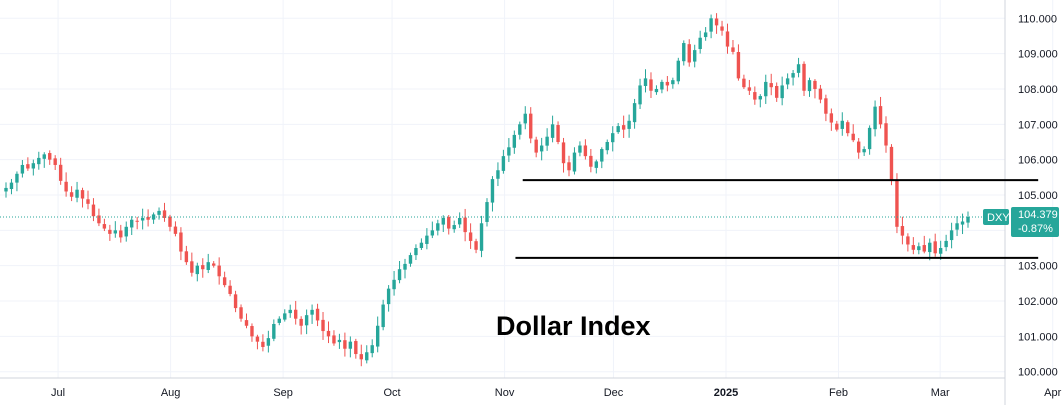  Describe the element at coordinates (1038, 215) in the screenshot. I see `last-price-label: 104.379` at that location.